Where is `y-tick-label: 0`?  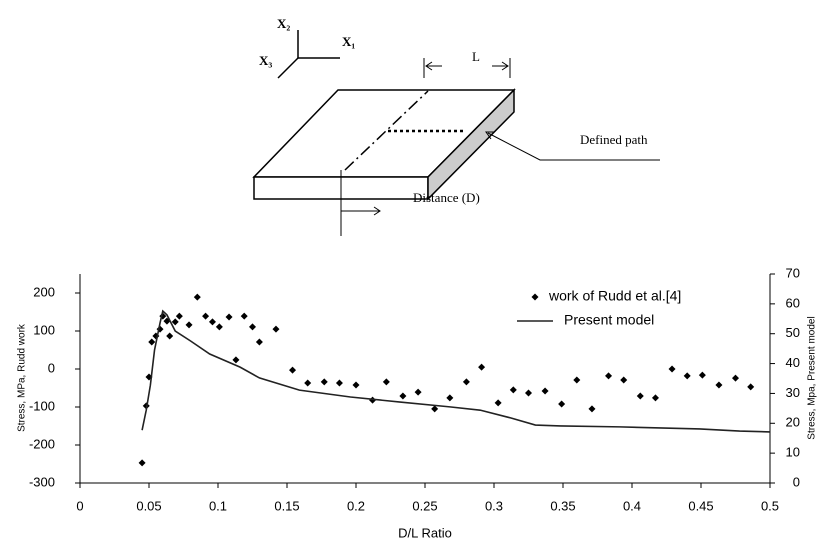
y-tick-label: 0 is located at coordinates (51, 367).